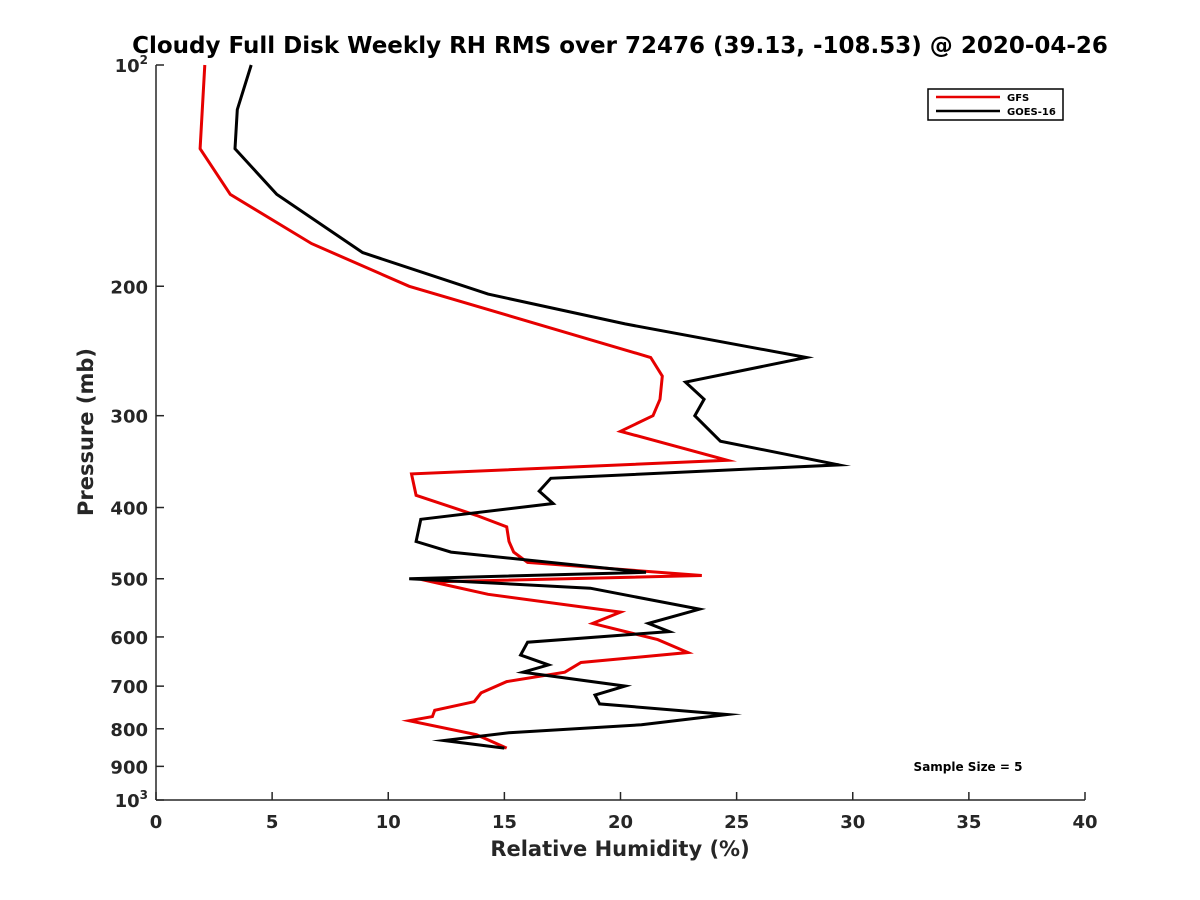 This screenshot has width=1200, height=900. What do you see at coordinates (1018, 98) in the screenshot?
I see `legend-label-gfs: GFS` at bounding box center [1018, 98].